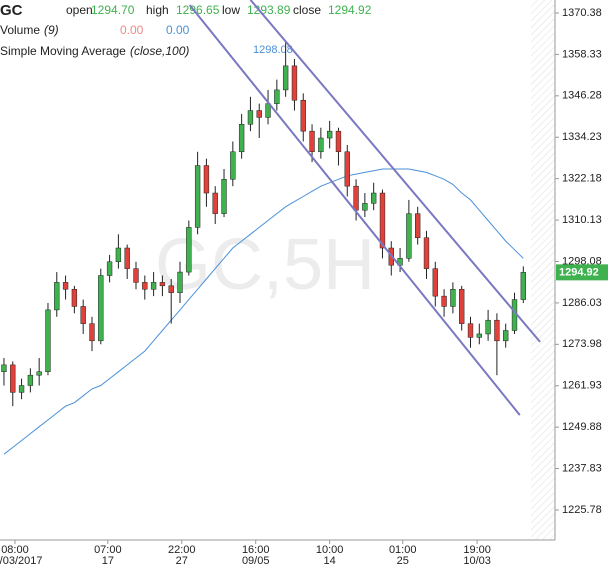 This screenshot has height=568, width=610. What do you see at coordinates (582, 220) in the screenshot?
I see `y-tick-label: 1310.13` at bounding box center [582, 220].